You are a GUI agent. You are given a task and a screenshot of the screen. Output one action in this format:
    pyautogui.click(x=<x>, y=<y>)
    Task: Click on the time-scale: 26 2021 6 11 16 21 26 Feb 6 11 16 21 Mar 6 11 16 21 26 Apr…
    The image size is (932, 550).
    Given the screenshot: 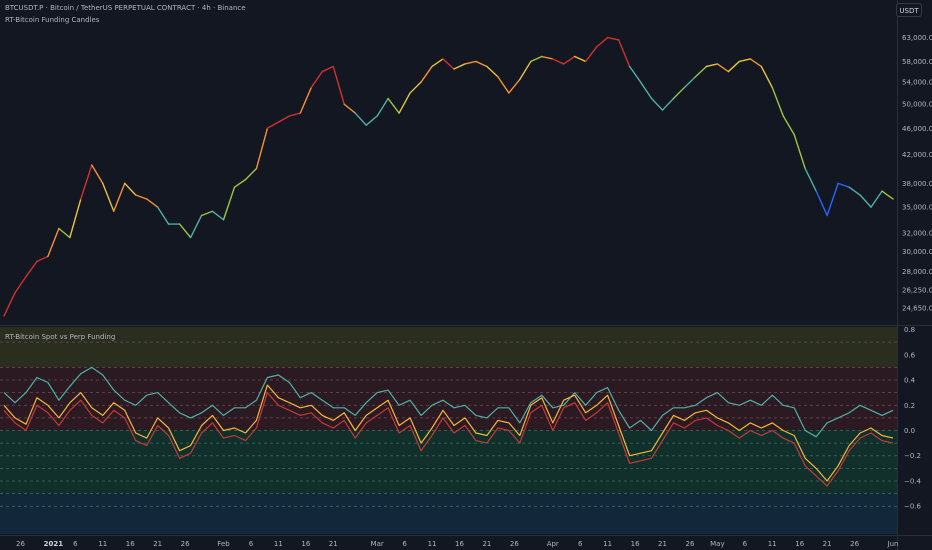 What is the action you would take?
    pyautogui.click(x=466, y=542)
    